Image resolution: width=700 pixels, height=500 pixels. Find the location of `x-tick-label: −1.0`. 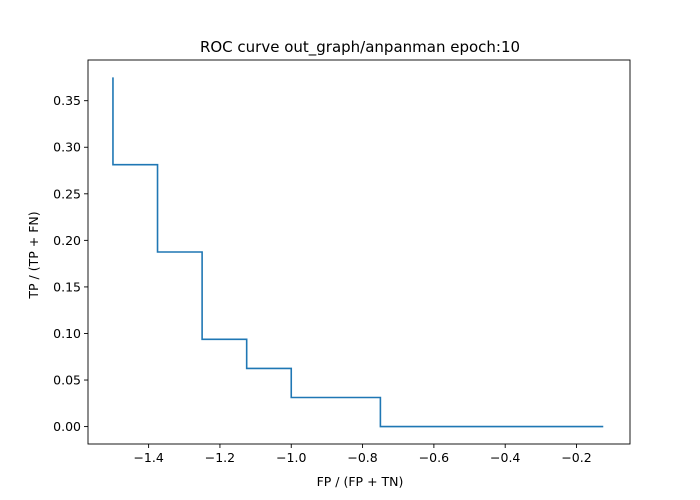

x-tick-label: −1.0 is located at coordinates (291, 457).